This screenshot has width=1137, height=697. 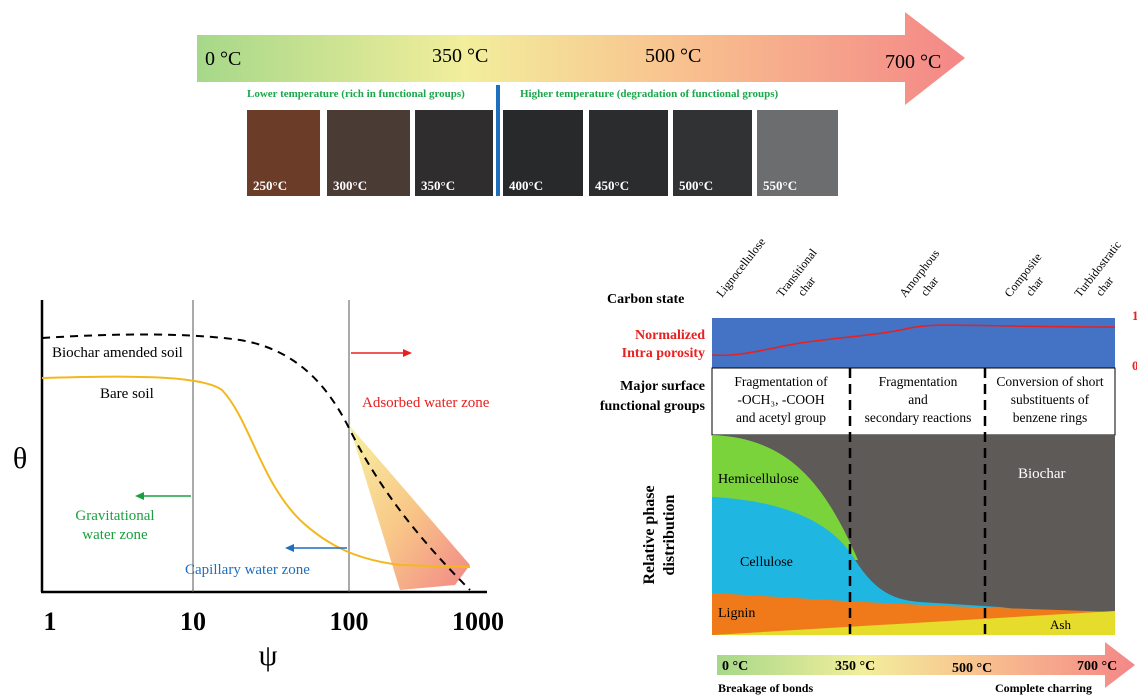 What do you see at coordinates (653, 406) in the screenshot?
I see `row-label: functional groups` at bounding box center [653, 406].